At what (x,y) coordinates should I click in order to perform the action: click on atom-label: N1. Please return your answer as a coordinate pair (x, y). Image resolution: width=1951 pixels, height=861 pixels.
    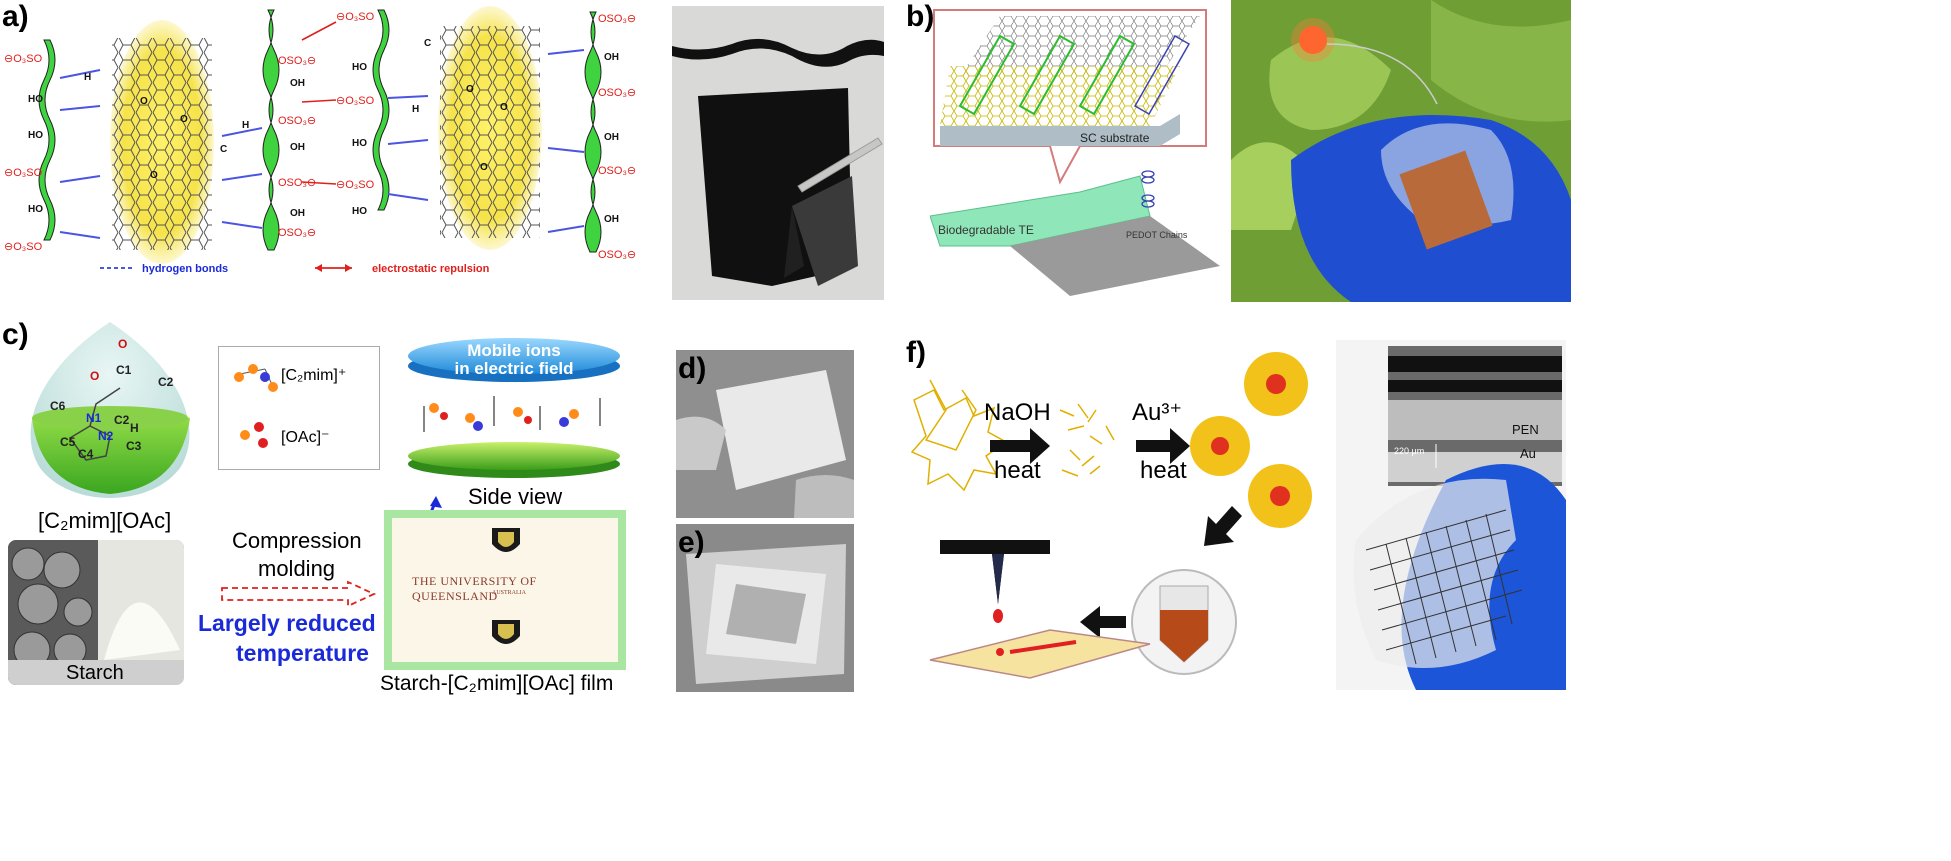
    Looking at the image, I should click on (94, 418).